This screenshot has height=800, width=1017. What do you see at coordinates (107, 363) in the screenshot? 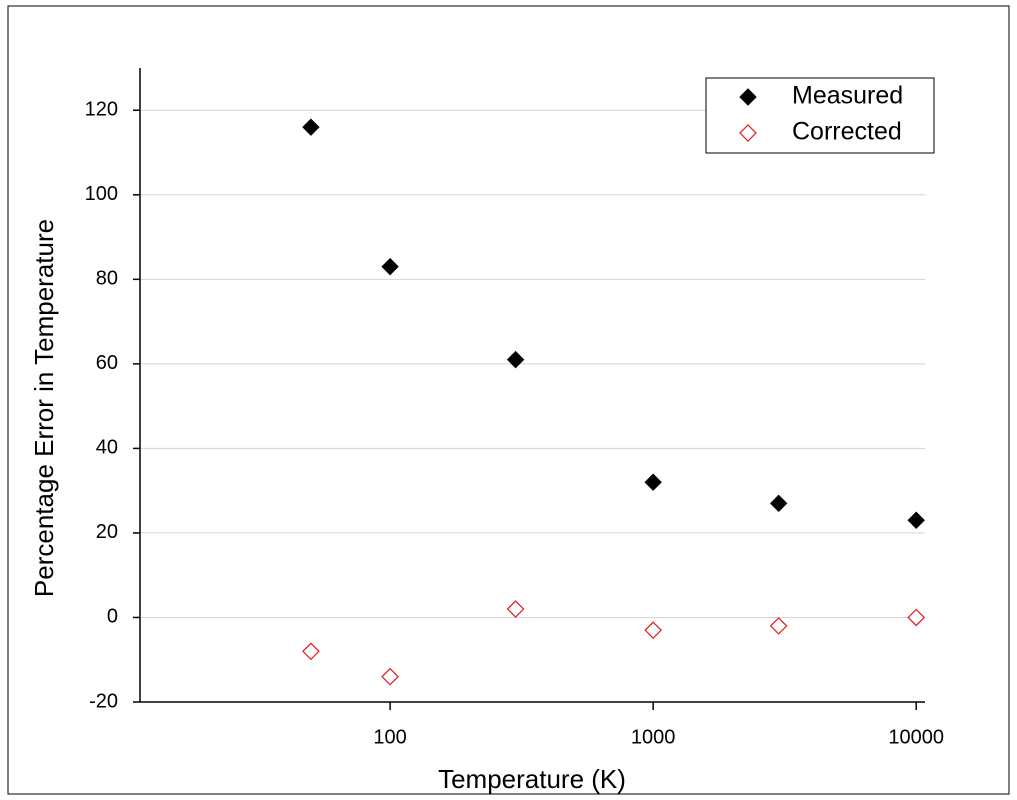
I see `y-tick-label: 60` at bounding box center [107, 363].